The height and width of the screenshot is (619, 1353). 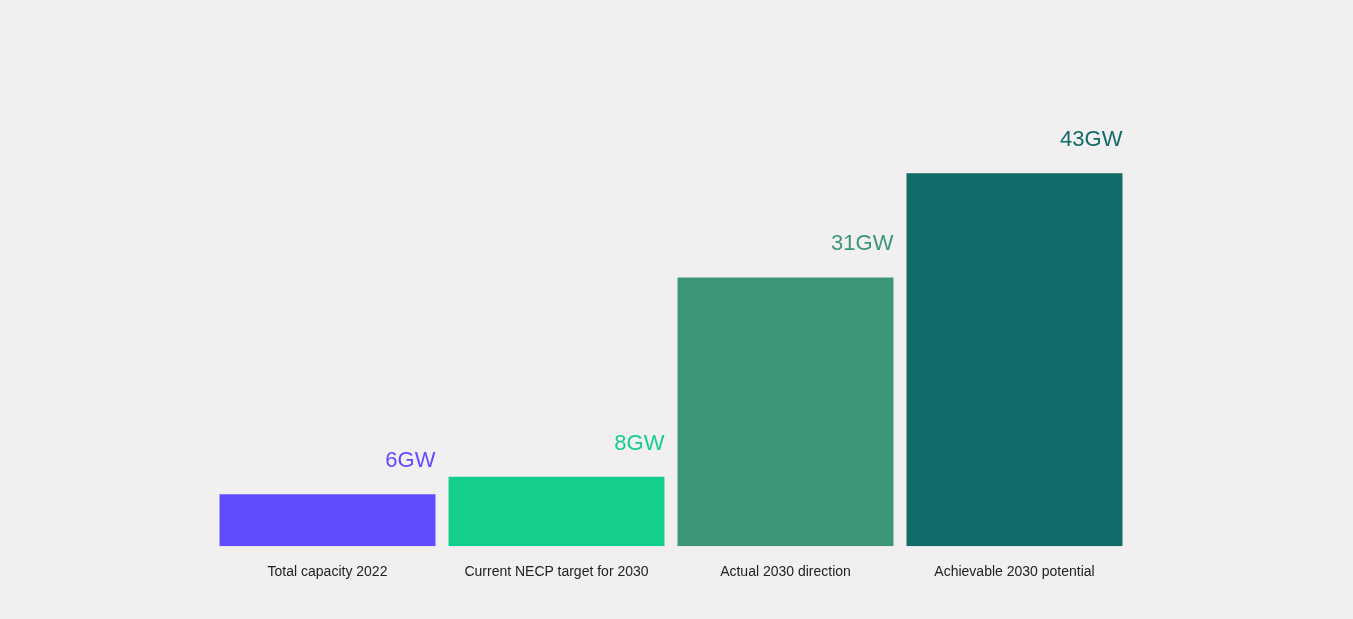 I want to click on data-label: 8GW, so click(x=639, y=442).